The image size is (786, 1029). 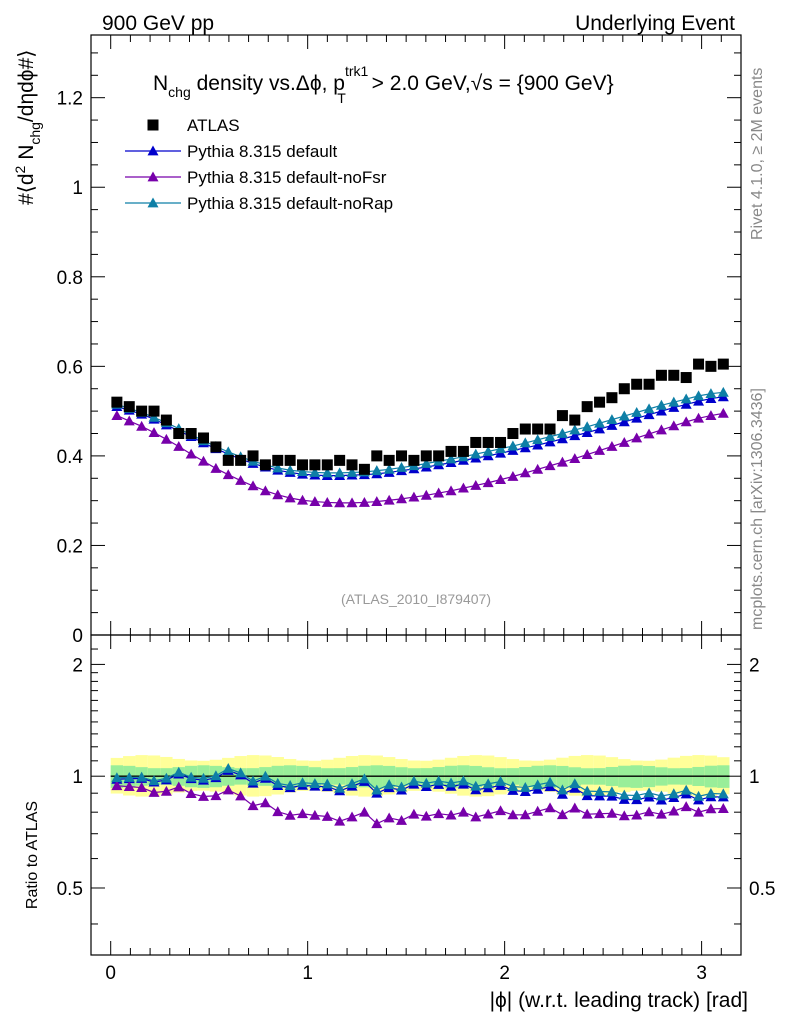 I want to click on main-y-tick-label: 0.4, so click(x=70, y=457).